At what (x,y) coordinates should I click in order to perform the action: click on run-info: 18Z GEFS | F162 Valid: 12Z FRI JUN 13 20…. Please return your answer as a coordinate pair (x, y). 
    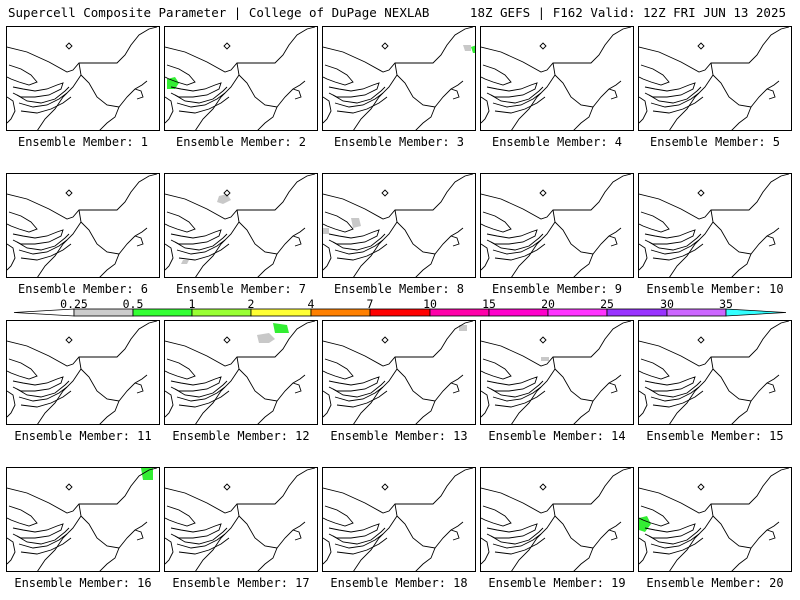
    Looking at the image, I should click on (627, 12).